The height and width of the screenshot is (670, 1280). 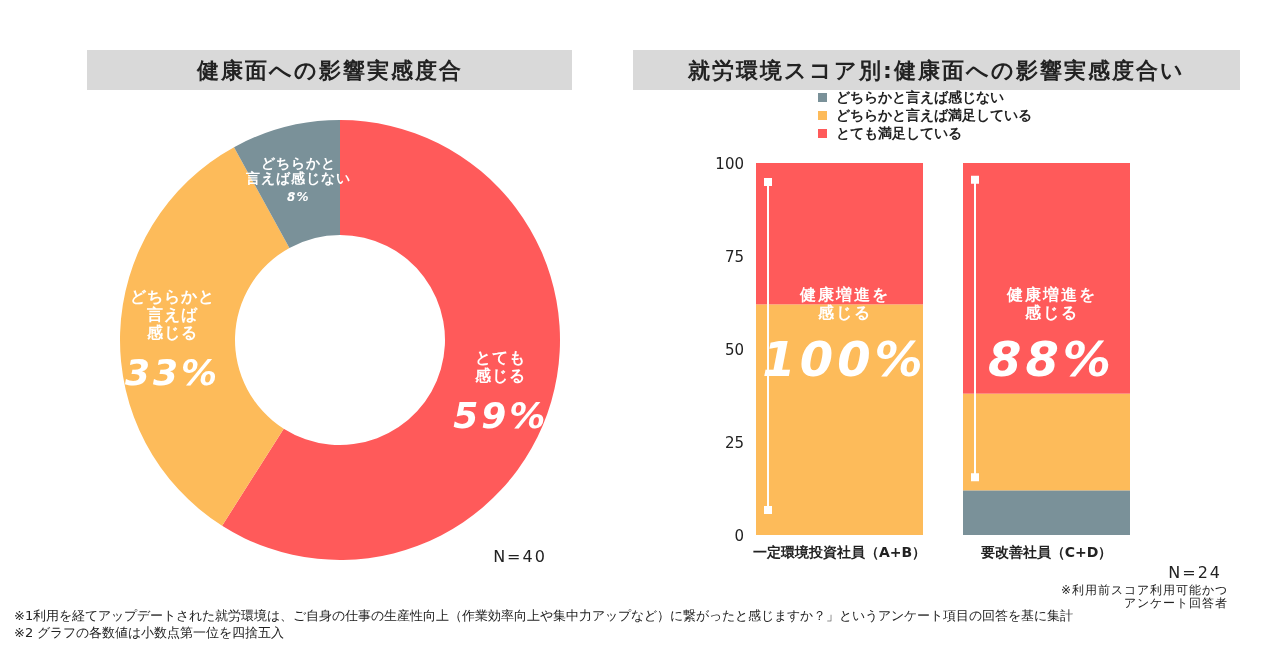 What do you see at coordinates (520, 556) in the screenshot?
I see `text: N=40` at bounding box center [520, 556].